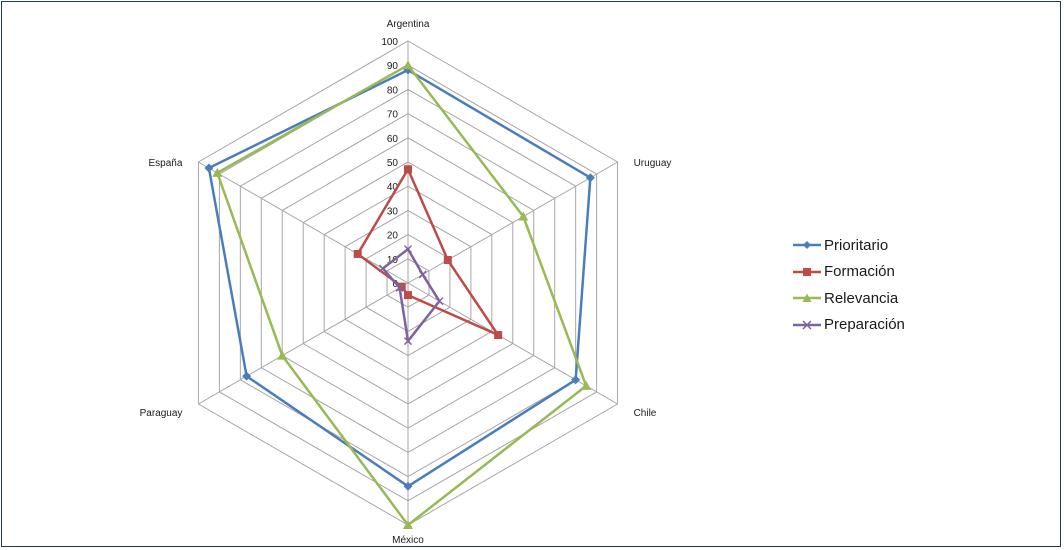  Describe the element at coordinates (393, 90) in the screenshot. I see `tick-label: 80` at that location.